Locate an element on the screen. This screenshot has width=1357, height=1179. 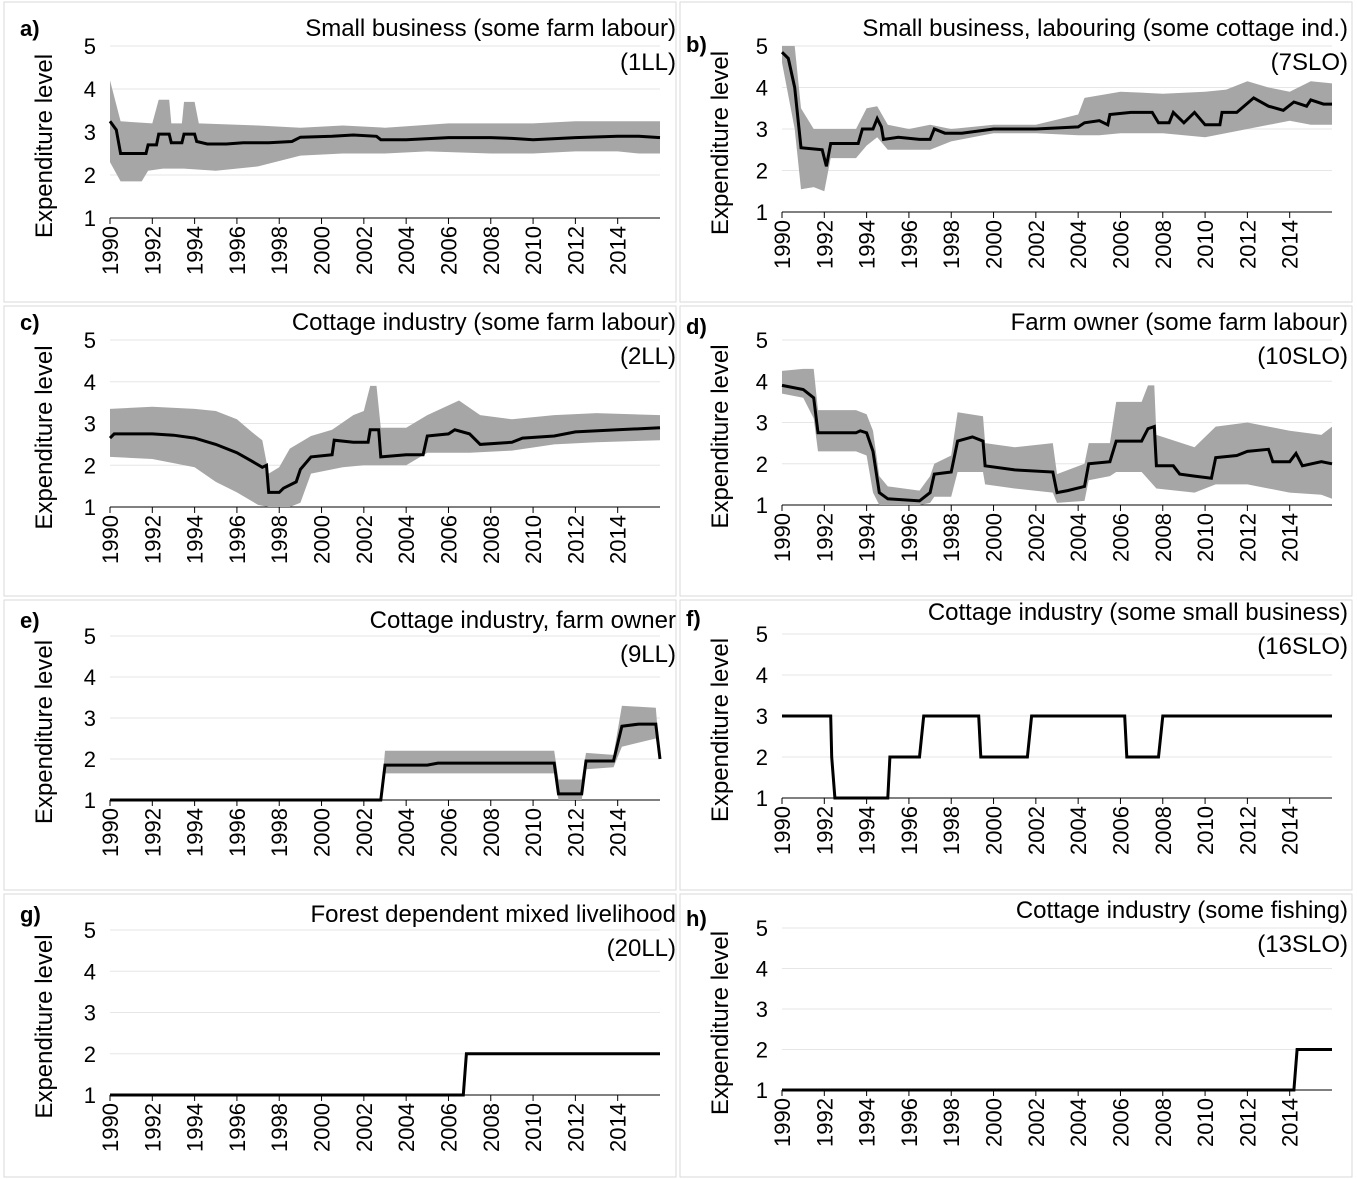
panel-title: Cottage industry (some farm labour) is located at coordinates (484, 322).